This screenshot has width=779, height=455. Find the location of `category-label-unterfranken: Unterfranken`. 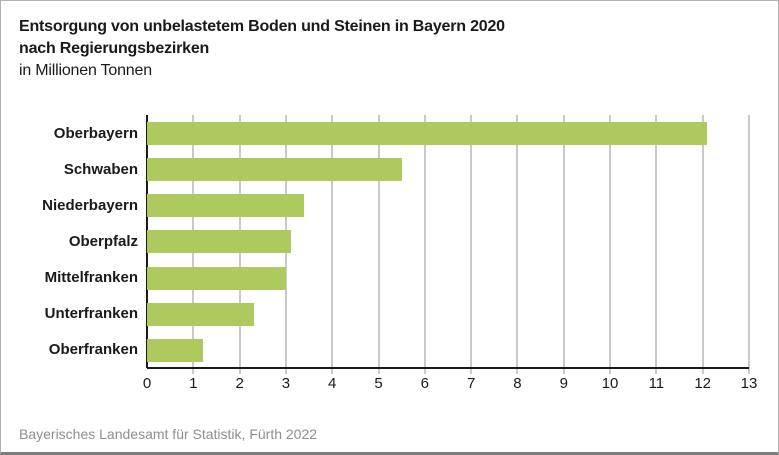

category-label-unterfranken: Unterfranken is located at coordinates (91, 314).